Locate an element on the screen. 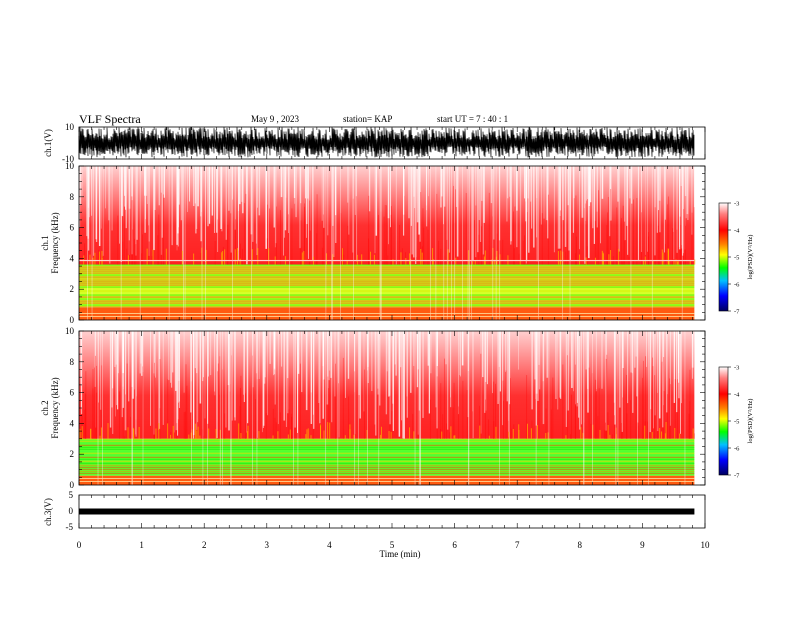 Image resolution: width=792 pixels, height=617 pixels. ch1-waveform-panel: 10 -10 ch.1(V) is located at coordinates (374, 143).